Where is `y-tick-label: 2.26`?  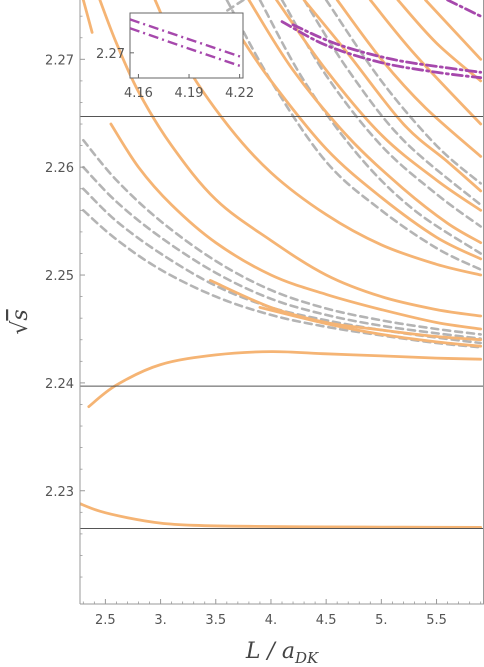
y-tick-label: 2.26 is located at coordinates (59, 168).